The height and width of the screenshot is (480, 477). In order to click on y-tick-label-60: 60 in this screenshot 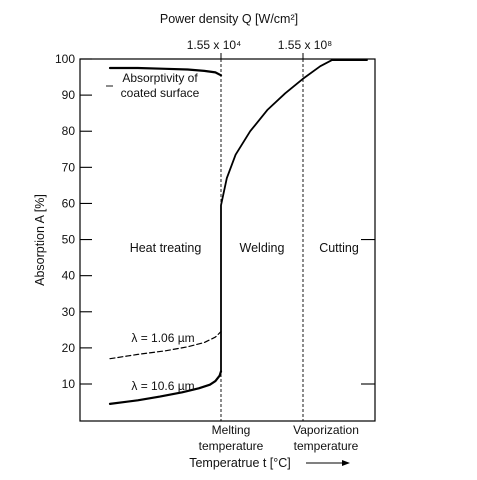, I will do `click(69, 203)`.